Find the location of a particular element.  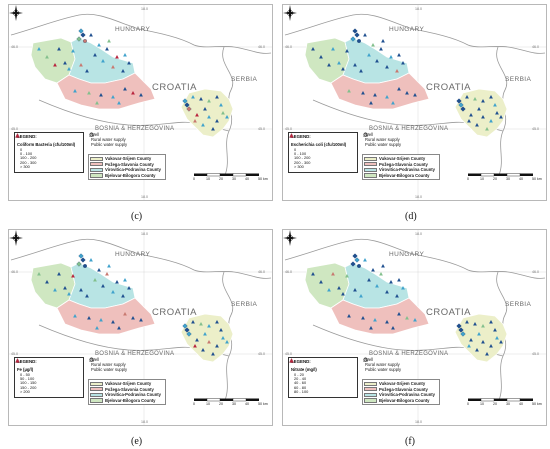

legend-heading: LEGEND: is located at coordinates (27, 361).